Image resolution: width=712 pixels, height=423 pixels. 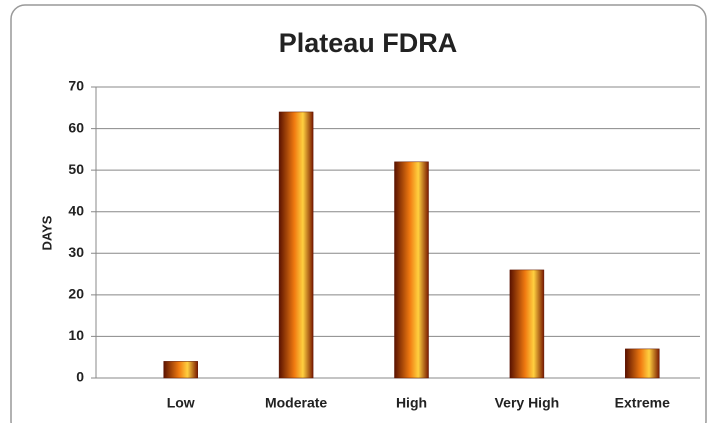 What do you see at coordinates (527, 403) in the screenshot?
I see `x-tick-label: Very High` at bounding box center [527, 403].